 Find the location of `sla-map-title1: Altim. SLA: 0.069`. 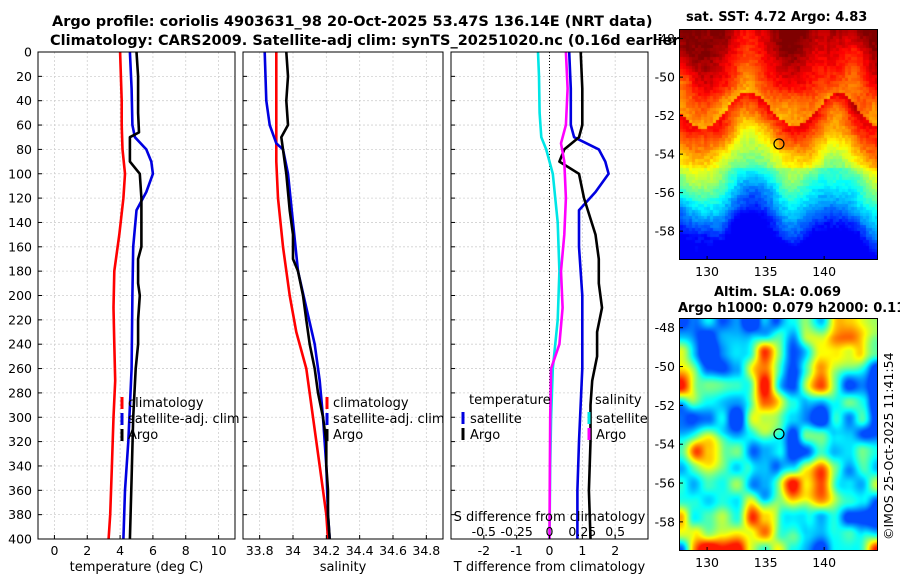

sla-map-title1: Altim. SLA: 0.069 is located at coordinates (777, 292).